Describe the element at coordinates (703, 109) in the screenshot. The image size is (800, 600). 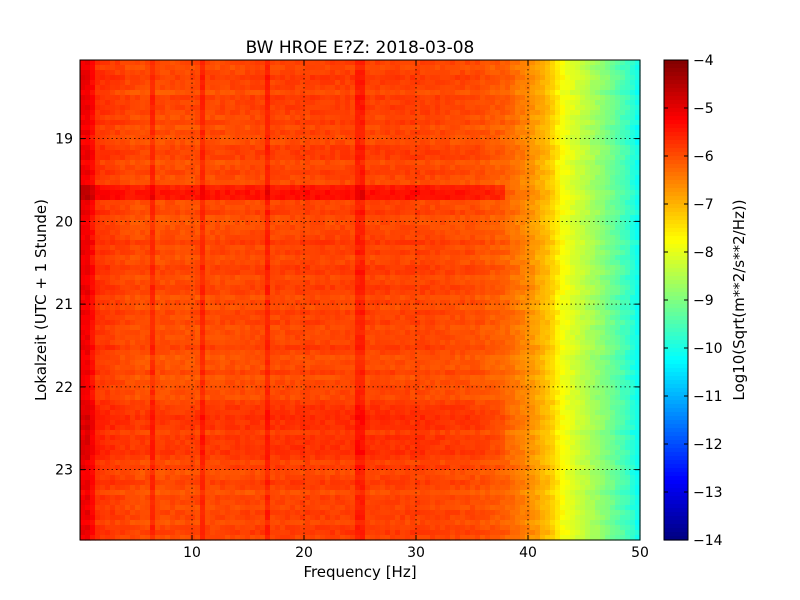
I see `colorbar-tick-label: −5` at that location.